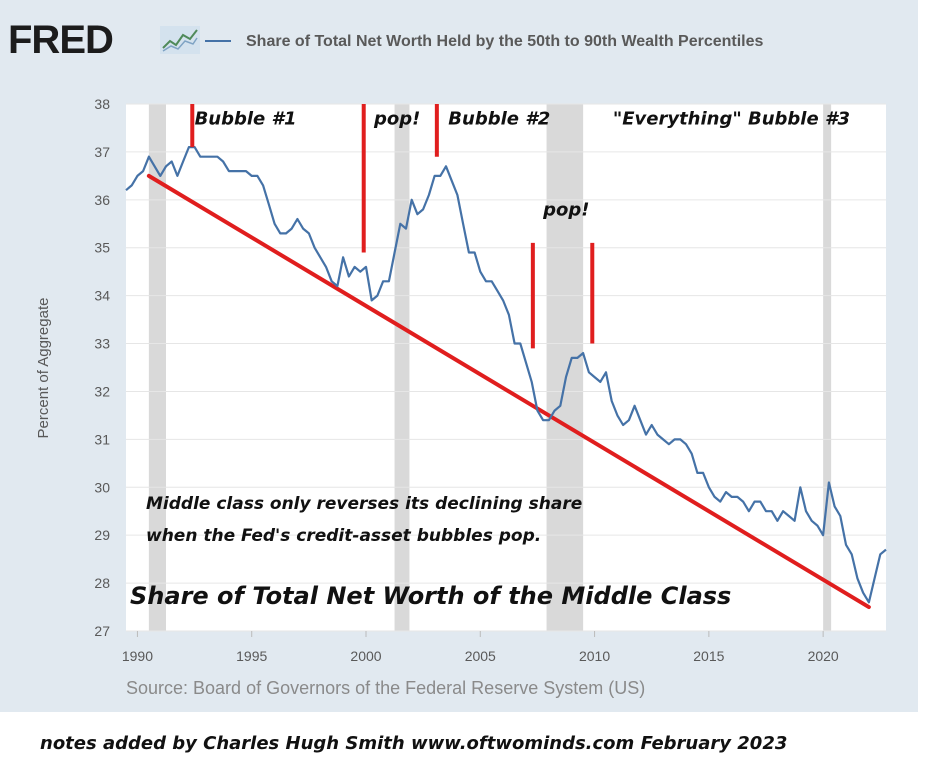 This screenshot has width=931, height=771. What do you see at coordinates (343, 536) in the screenshot?
I see `note-line-2: when the Fed's credit-asset bubbles pop.` at bounding box center [343, 536].